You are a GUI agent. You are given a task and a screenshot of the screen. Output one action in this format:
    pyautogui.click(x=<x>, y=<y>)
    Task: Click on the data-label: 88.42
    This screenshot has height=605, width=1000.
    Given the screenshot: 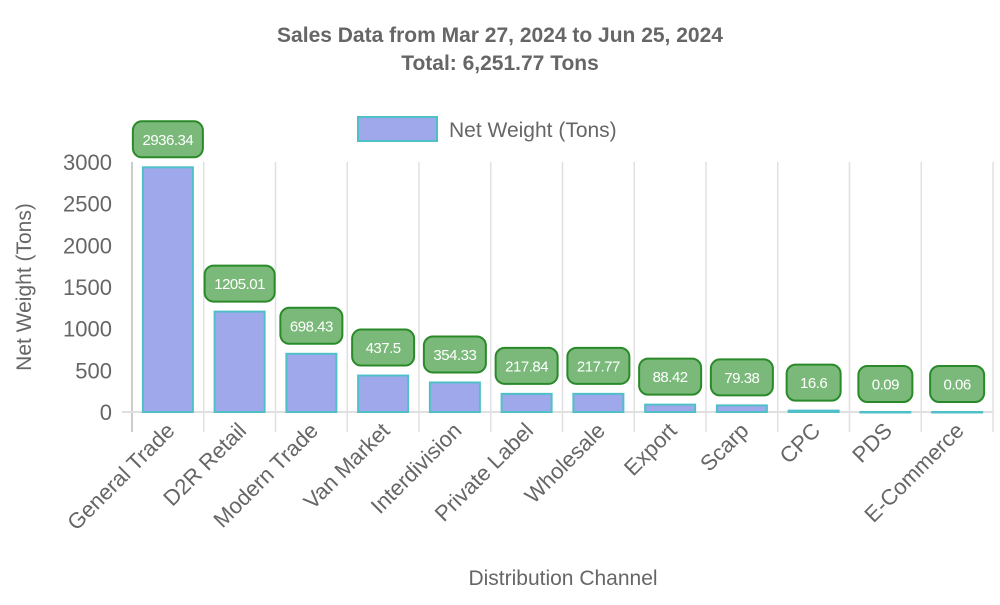 What is the action you would take?
    pyautogui.click(x=670, y=377)
    